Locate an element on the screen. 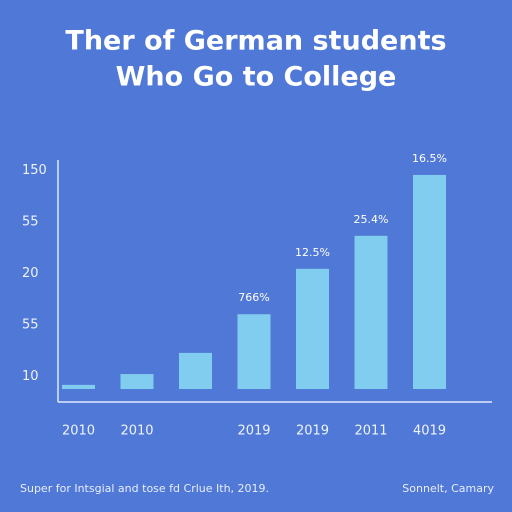 The image size is (512, 512). chart-title: Who Go to College is located at coordinates (256, 77).